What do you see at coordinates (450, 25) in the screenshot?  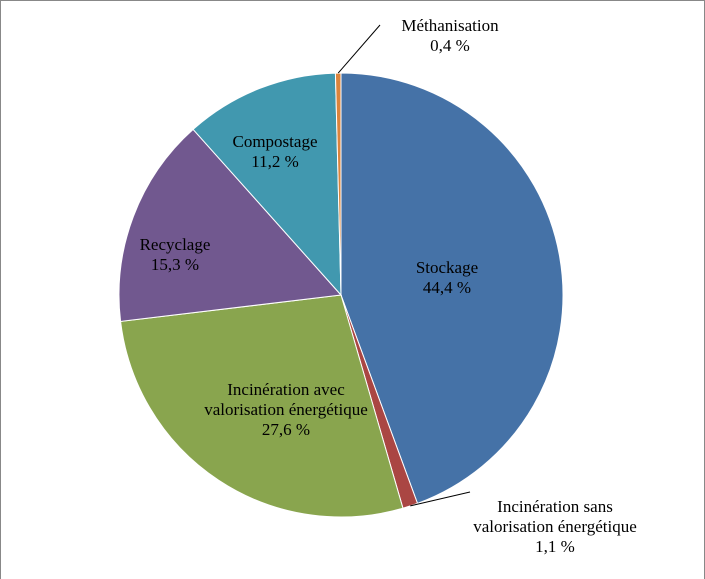 I see `category-label: Méthanisation` at bounding box center [450, 25].